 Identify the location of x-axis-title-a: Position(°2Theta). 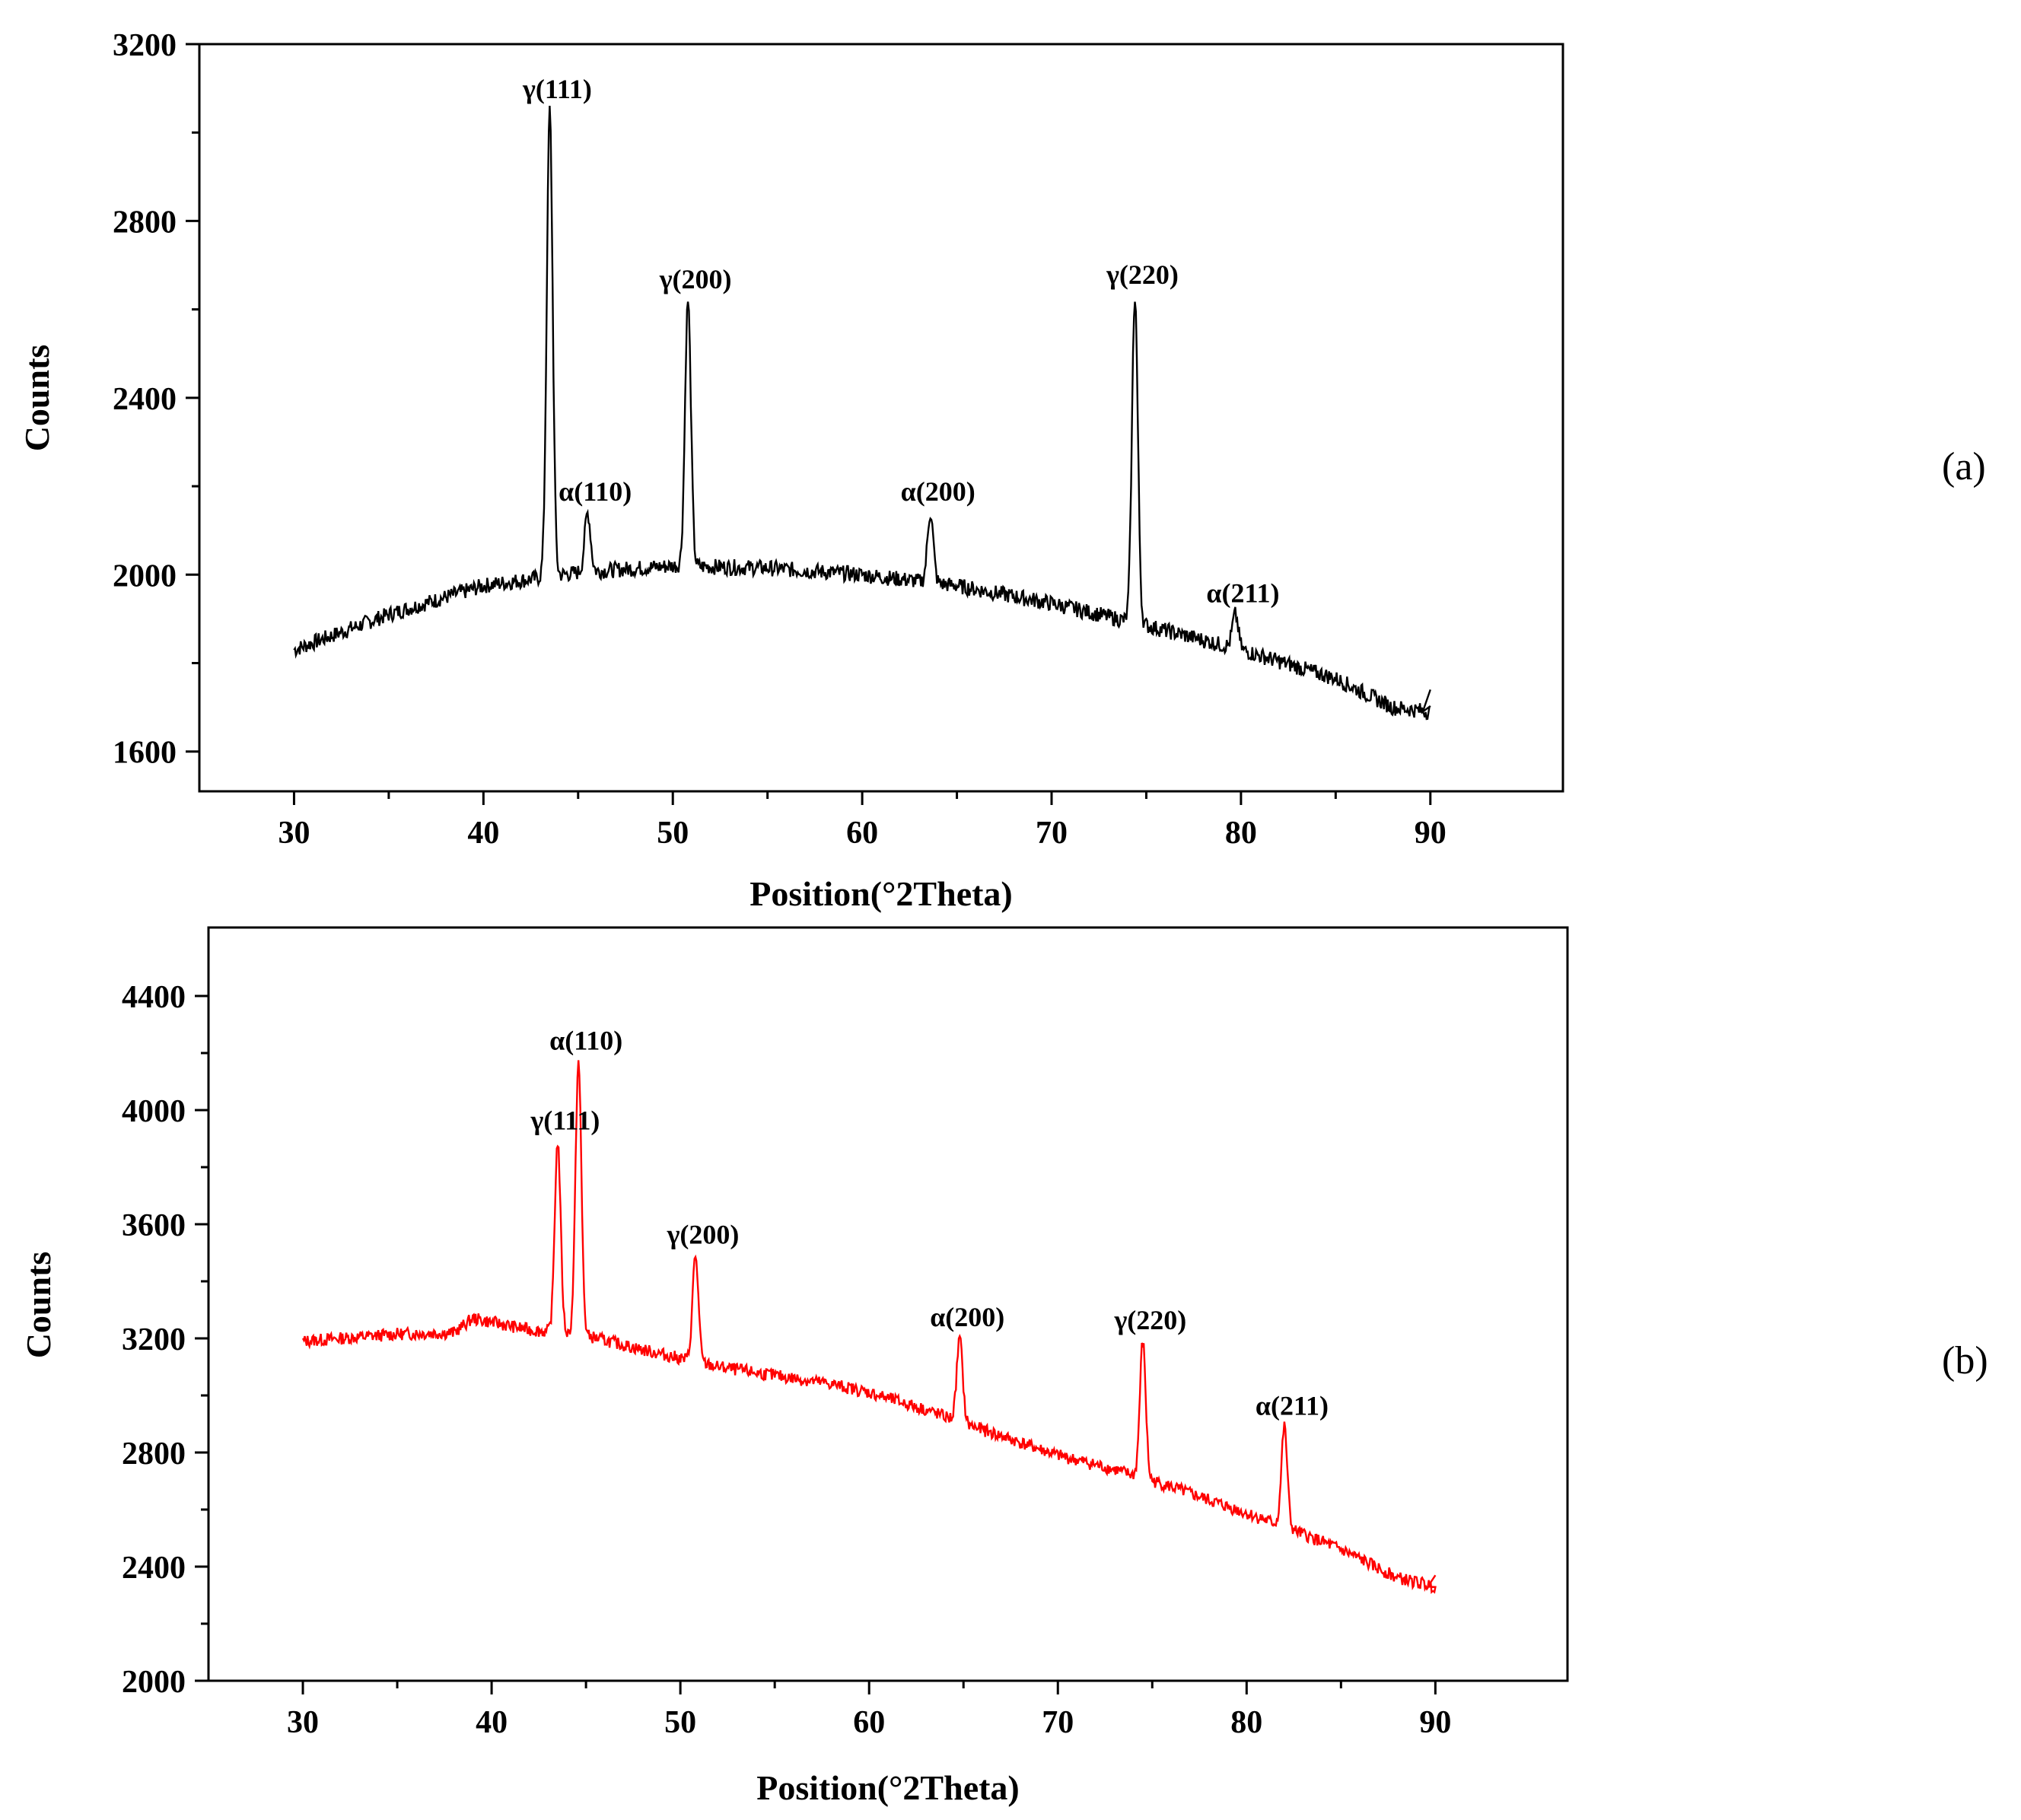
(881, 893).